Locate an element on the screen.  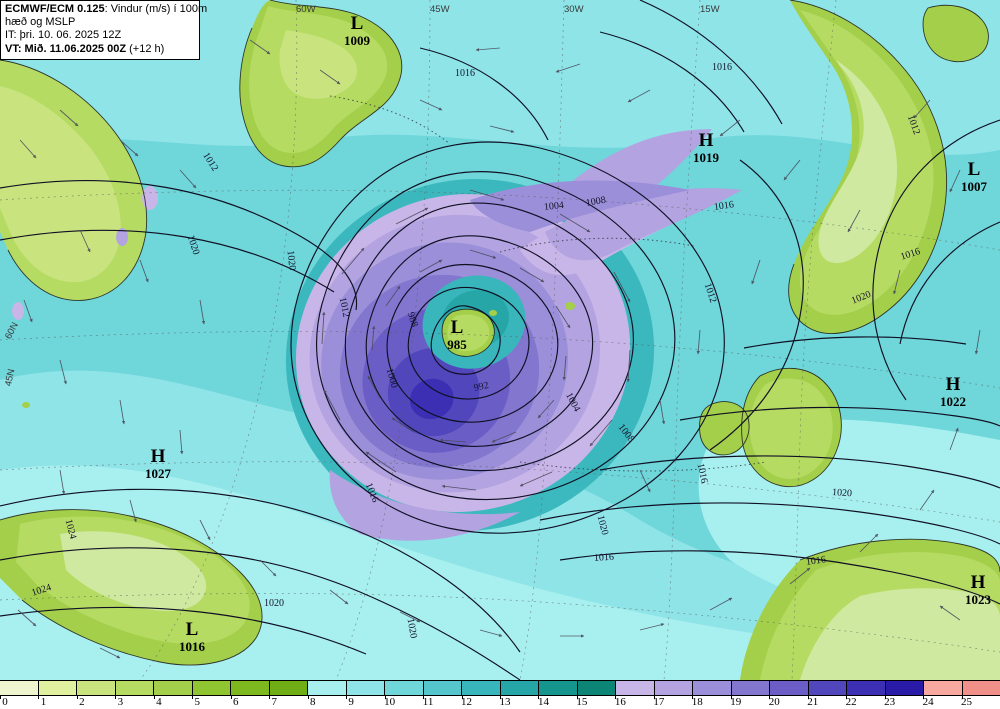
colorbar-tick-10: 10 is located at coordinates (390, 702).